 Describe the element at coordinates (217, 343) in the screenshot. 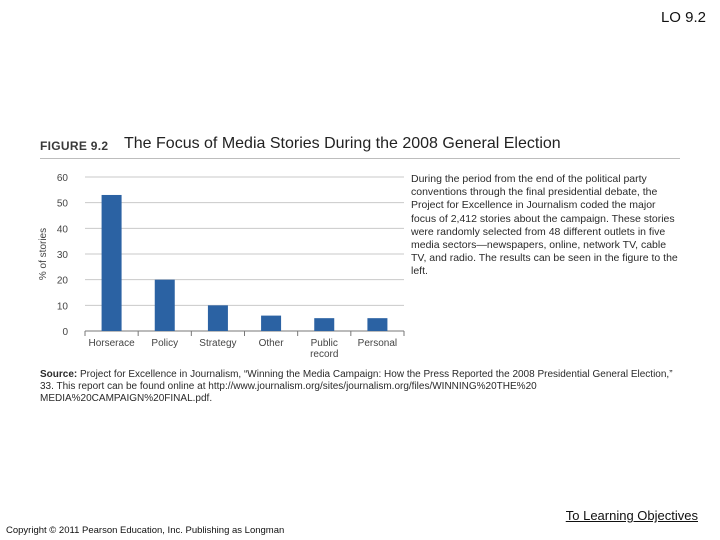

I see `x-tick-label: Strategy` at that location.